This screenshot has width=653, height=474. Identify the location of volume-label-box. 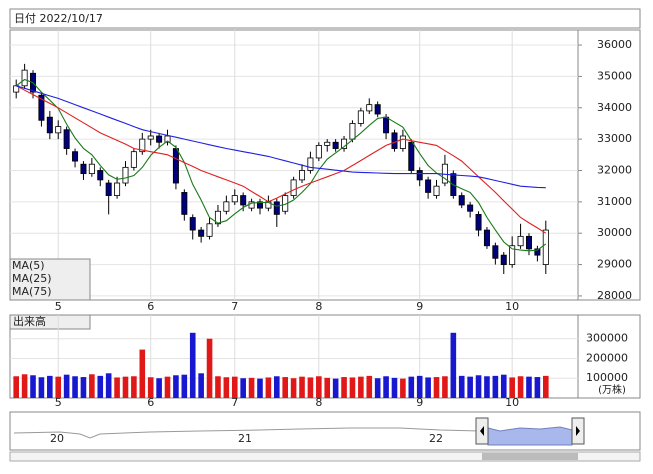
(50, 322).